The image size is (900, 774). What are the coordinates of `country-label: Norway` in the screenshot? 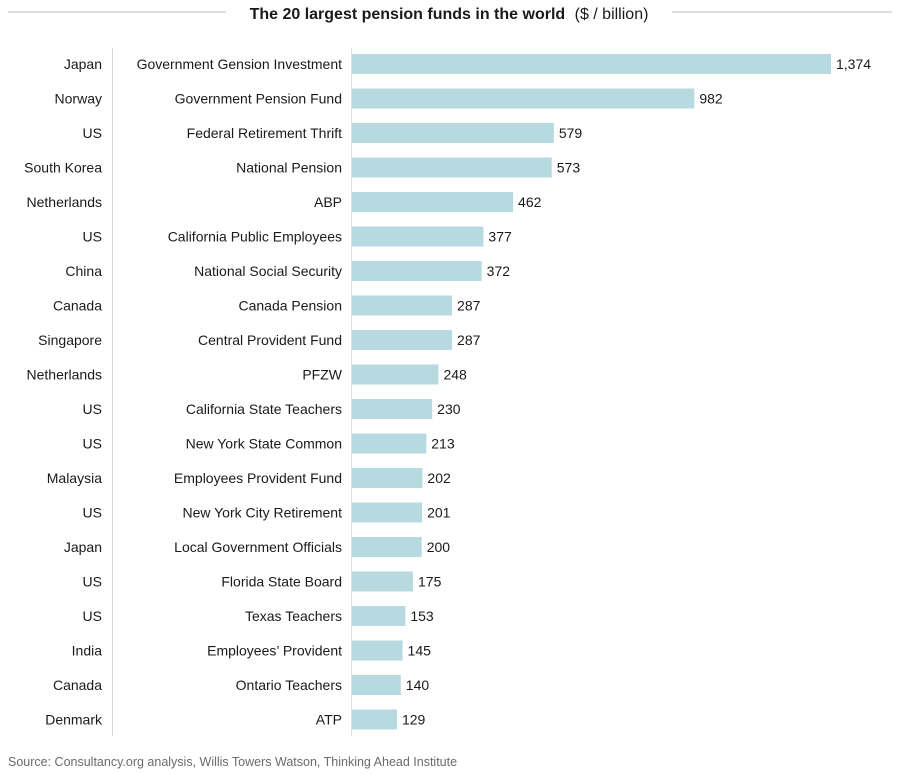 It's located at (78, 99).